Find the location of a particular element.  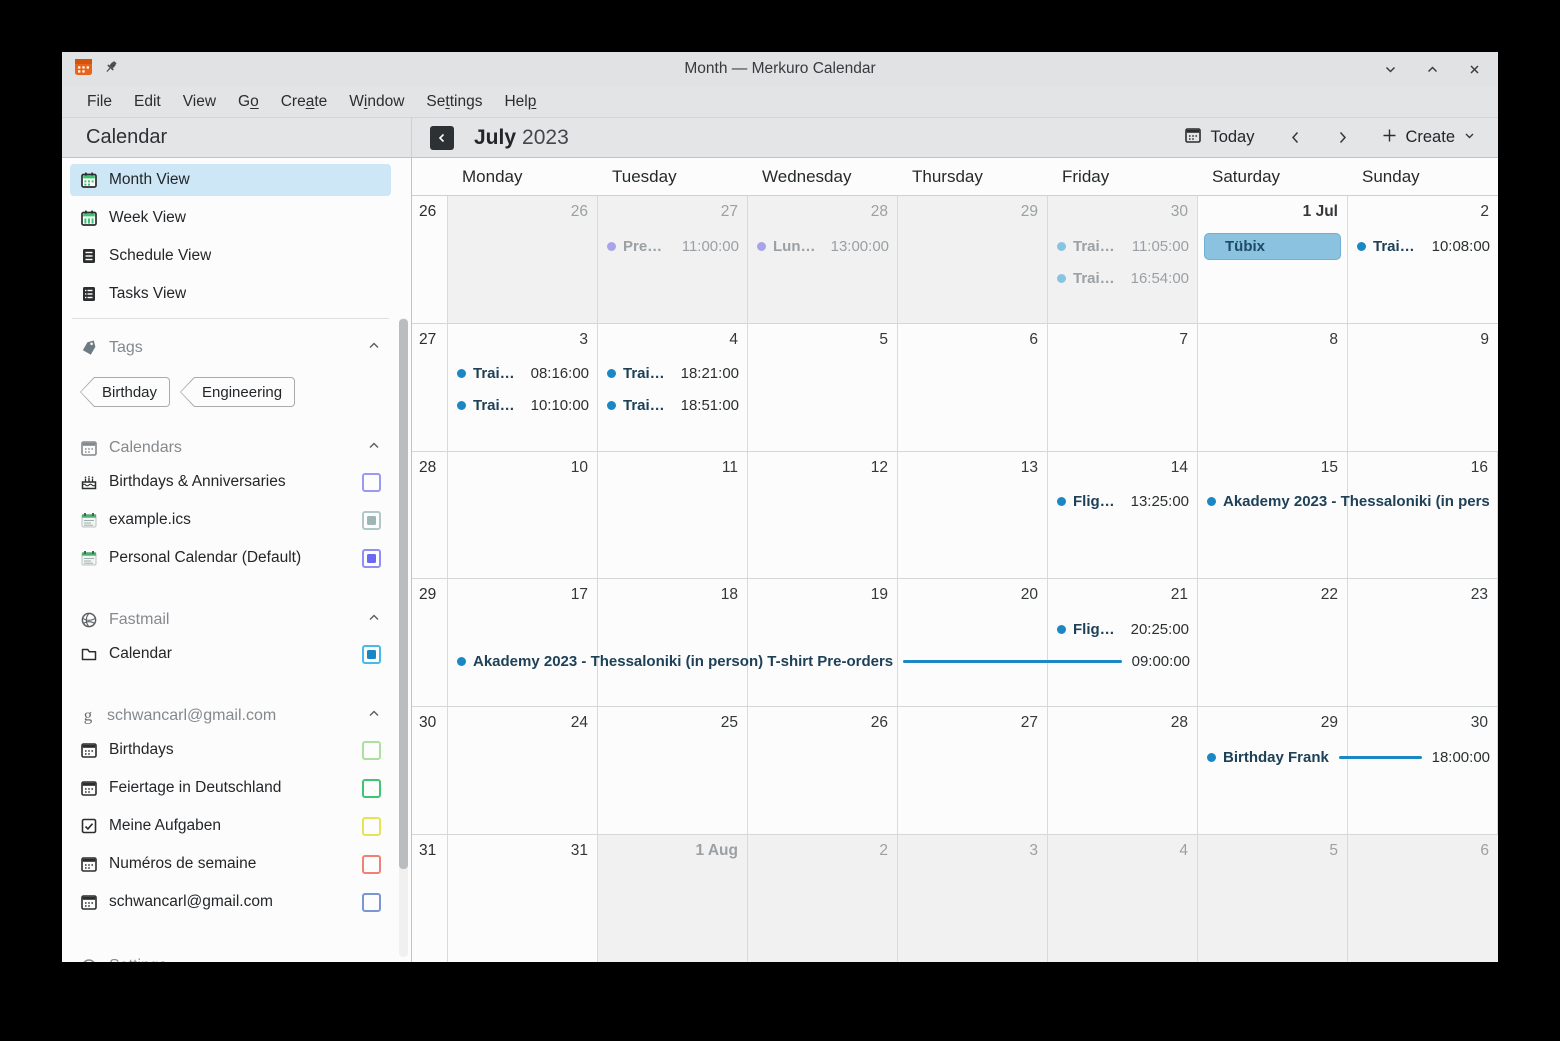

menu-file: File is located at coordinates (99, 101).